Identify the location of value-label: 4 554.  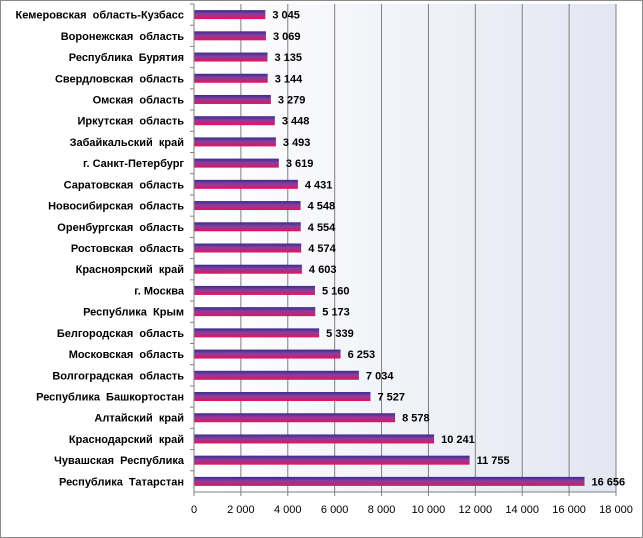
(322, 228).